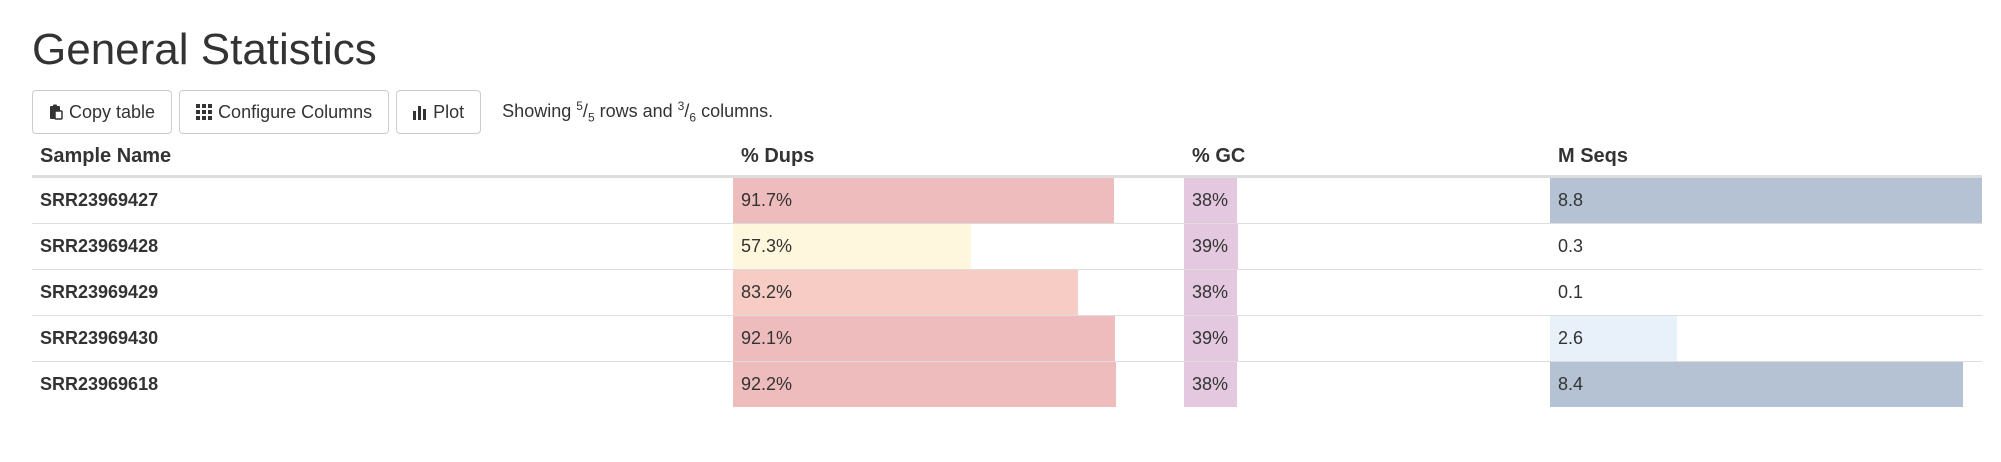  I want to click on configure-columns-button: Configure Columns, so click(284, 112).